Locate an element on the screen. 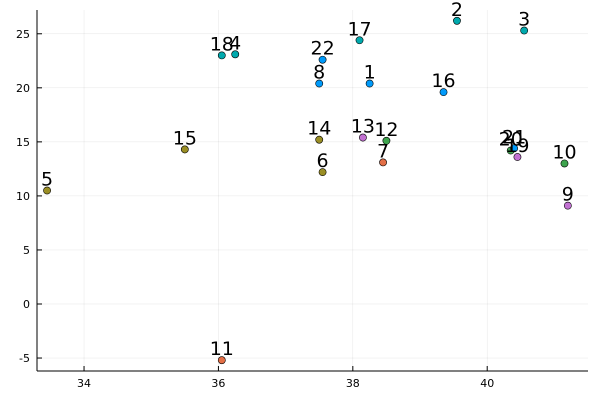  point-label-1: 1 is located at coordinates (370, 72).